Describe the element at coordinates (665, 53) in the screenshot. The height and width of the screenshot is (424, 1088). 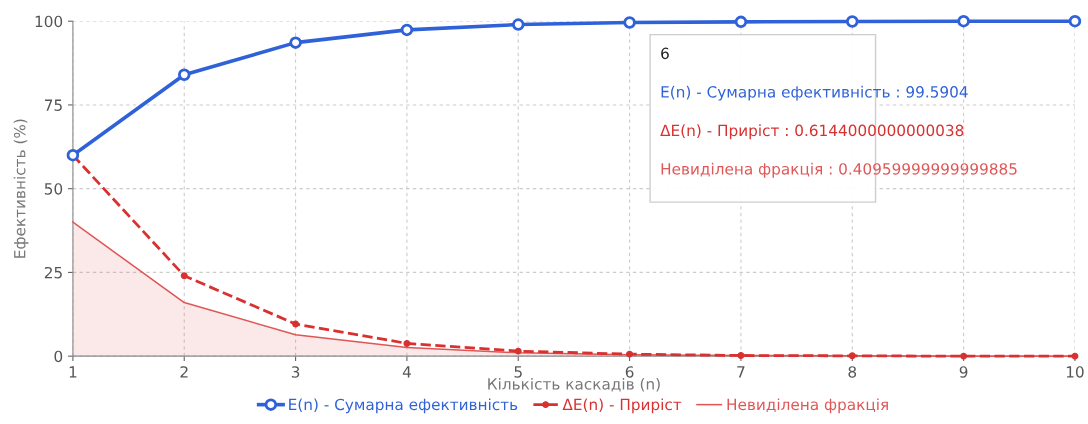
I see `annotation: 6` at that location.